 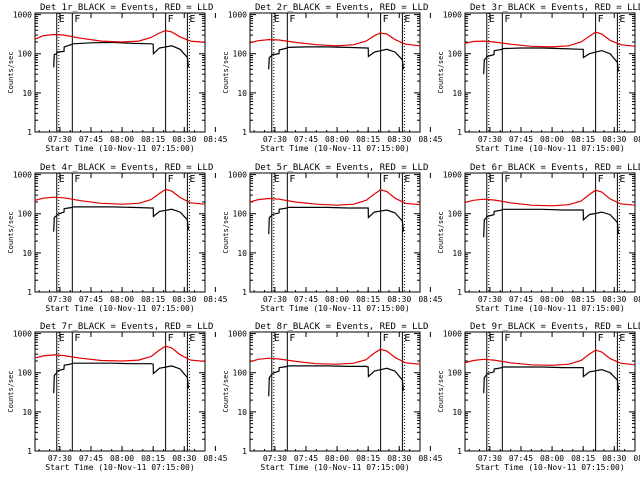 What do you see at coordinates (126, 8) in the screenshot?
I see `panel-title: Det 1r_BLACK = Events, RED = LLD` at bounding box center [126, 8].